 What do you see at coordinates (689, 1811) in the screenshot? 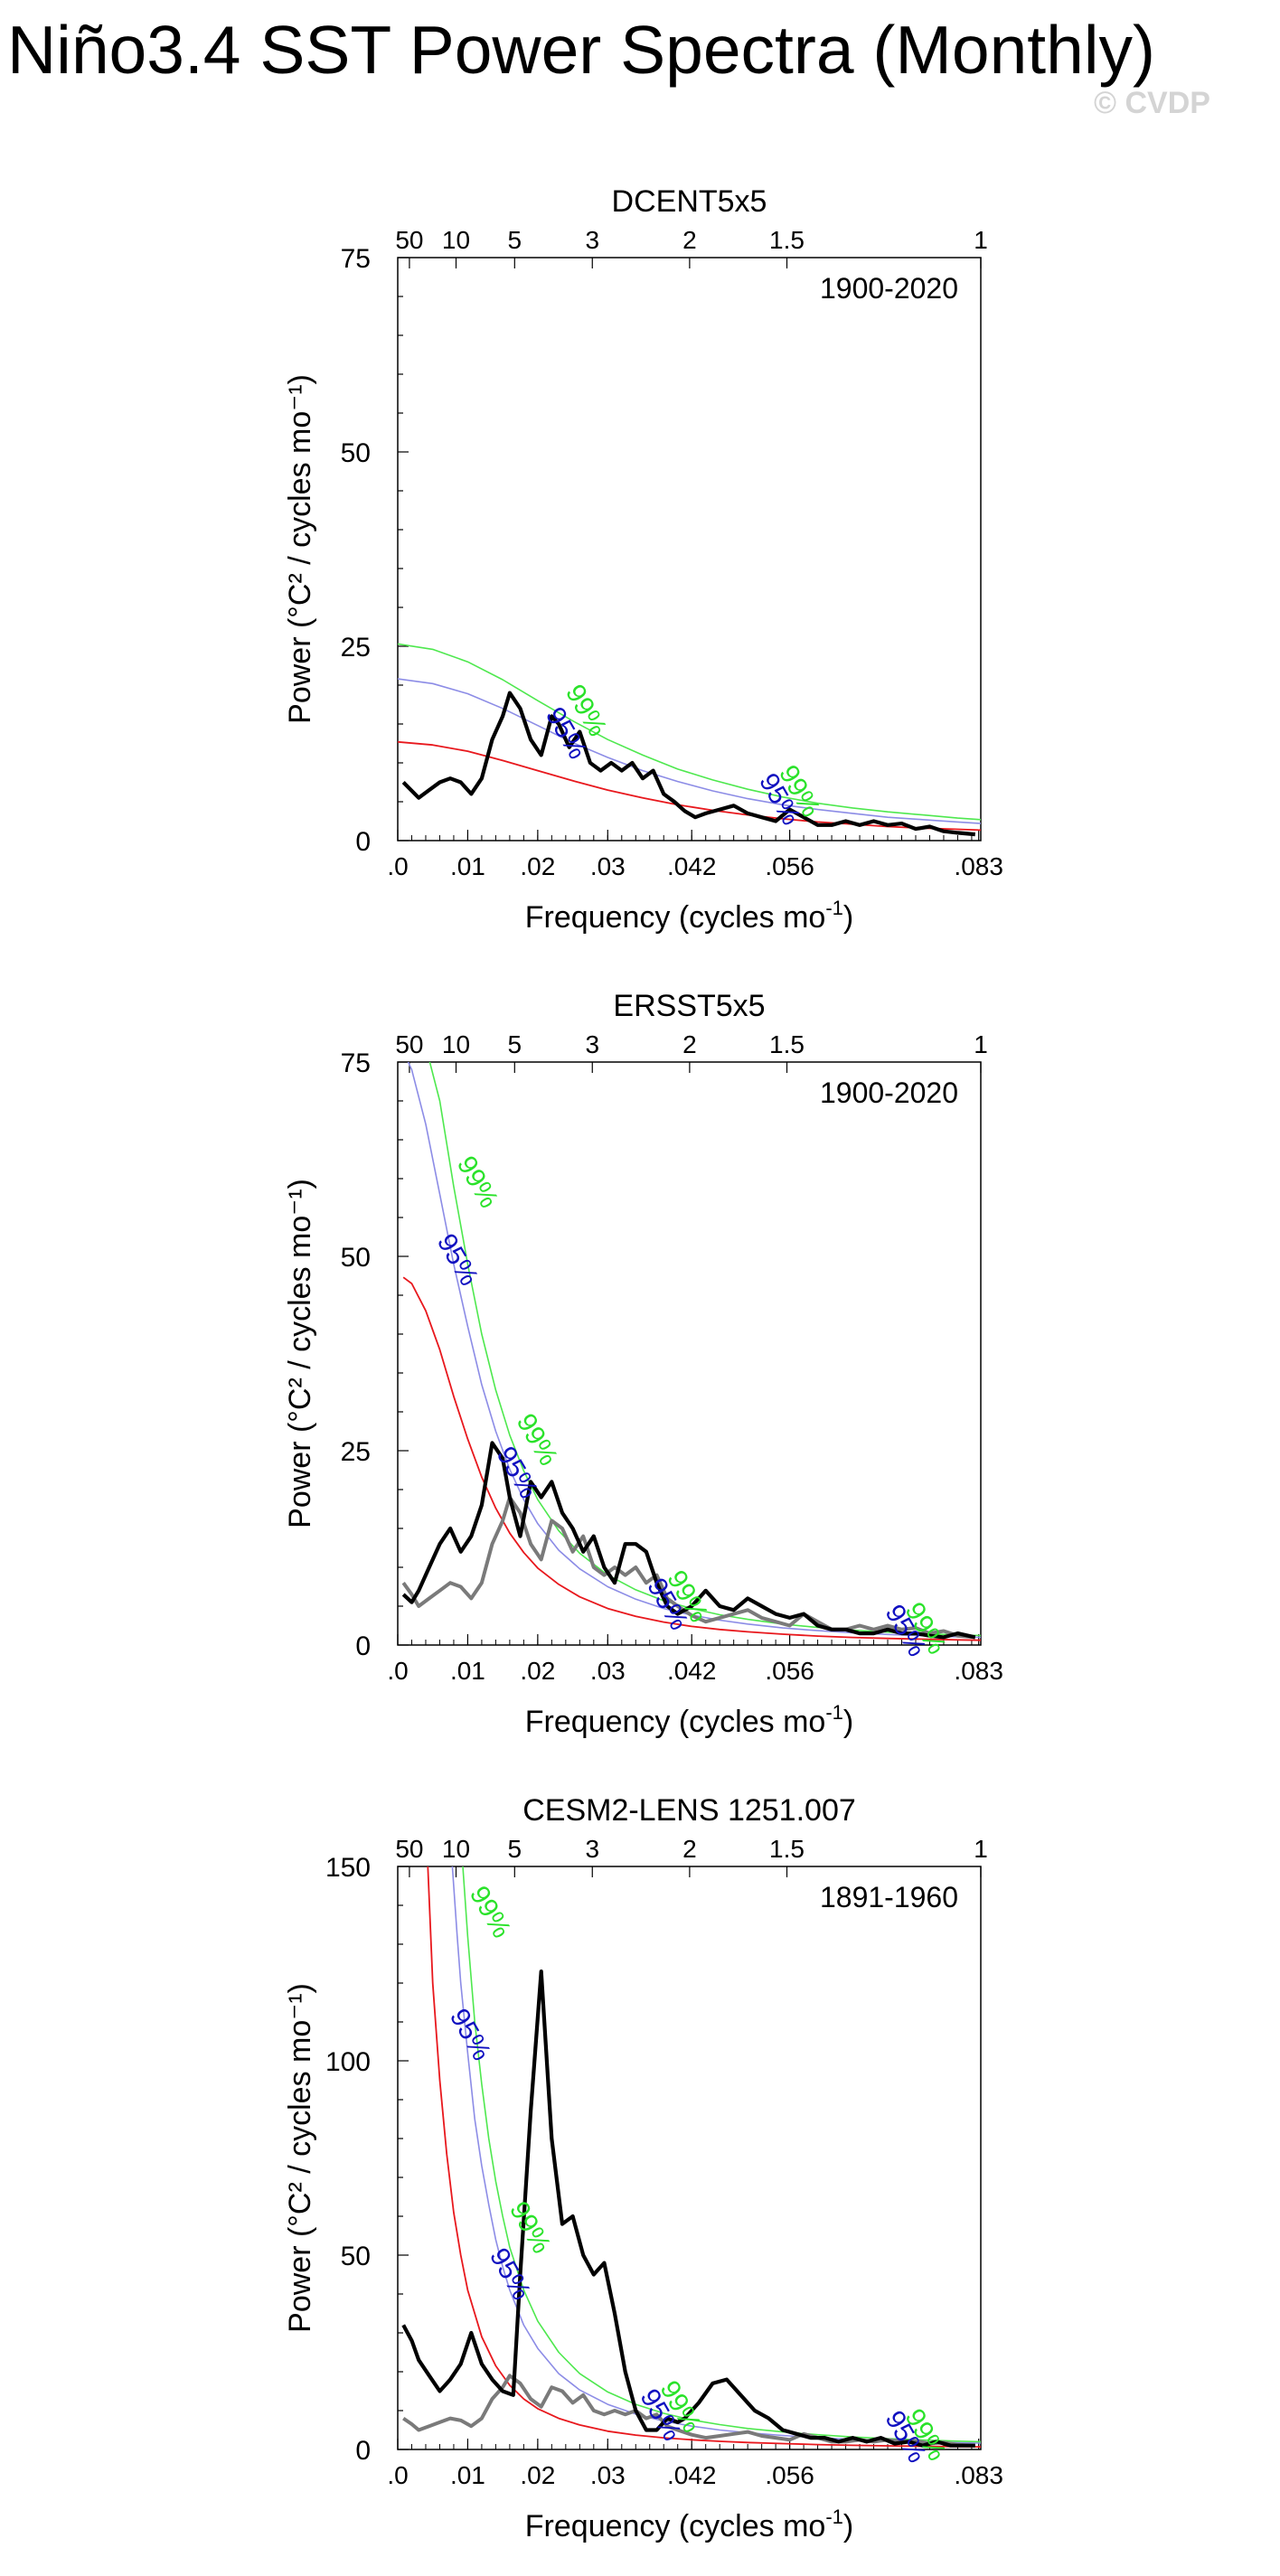
I see `panel-title: CESM2-LENS 1251.007` at bounding box center [689, 1811].